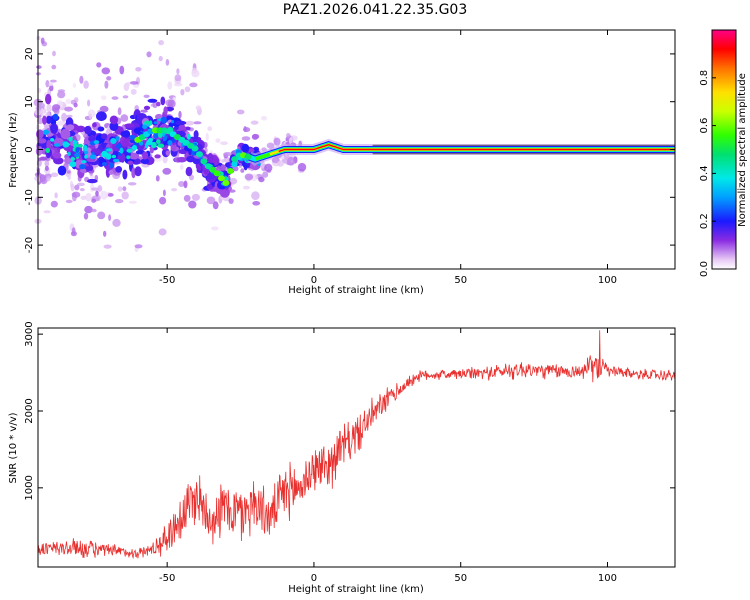  What do you see at coordinates (314, 280) in the screenshot?
I see `x-tick-label: 0` at bounding box center [314, 280].